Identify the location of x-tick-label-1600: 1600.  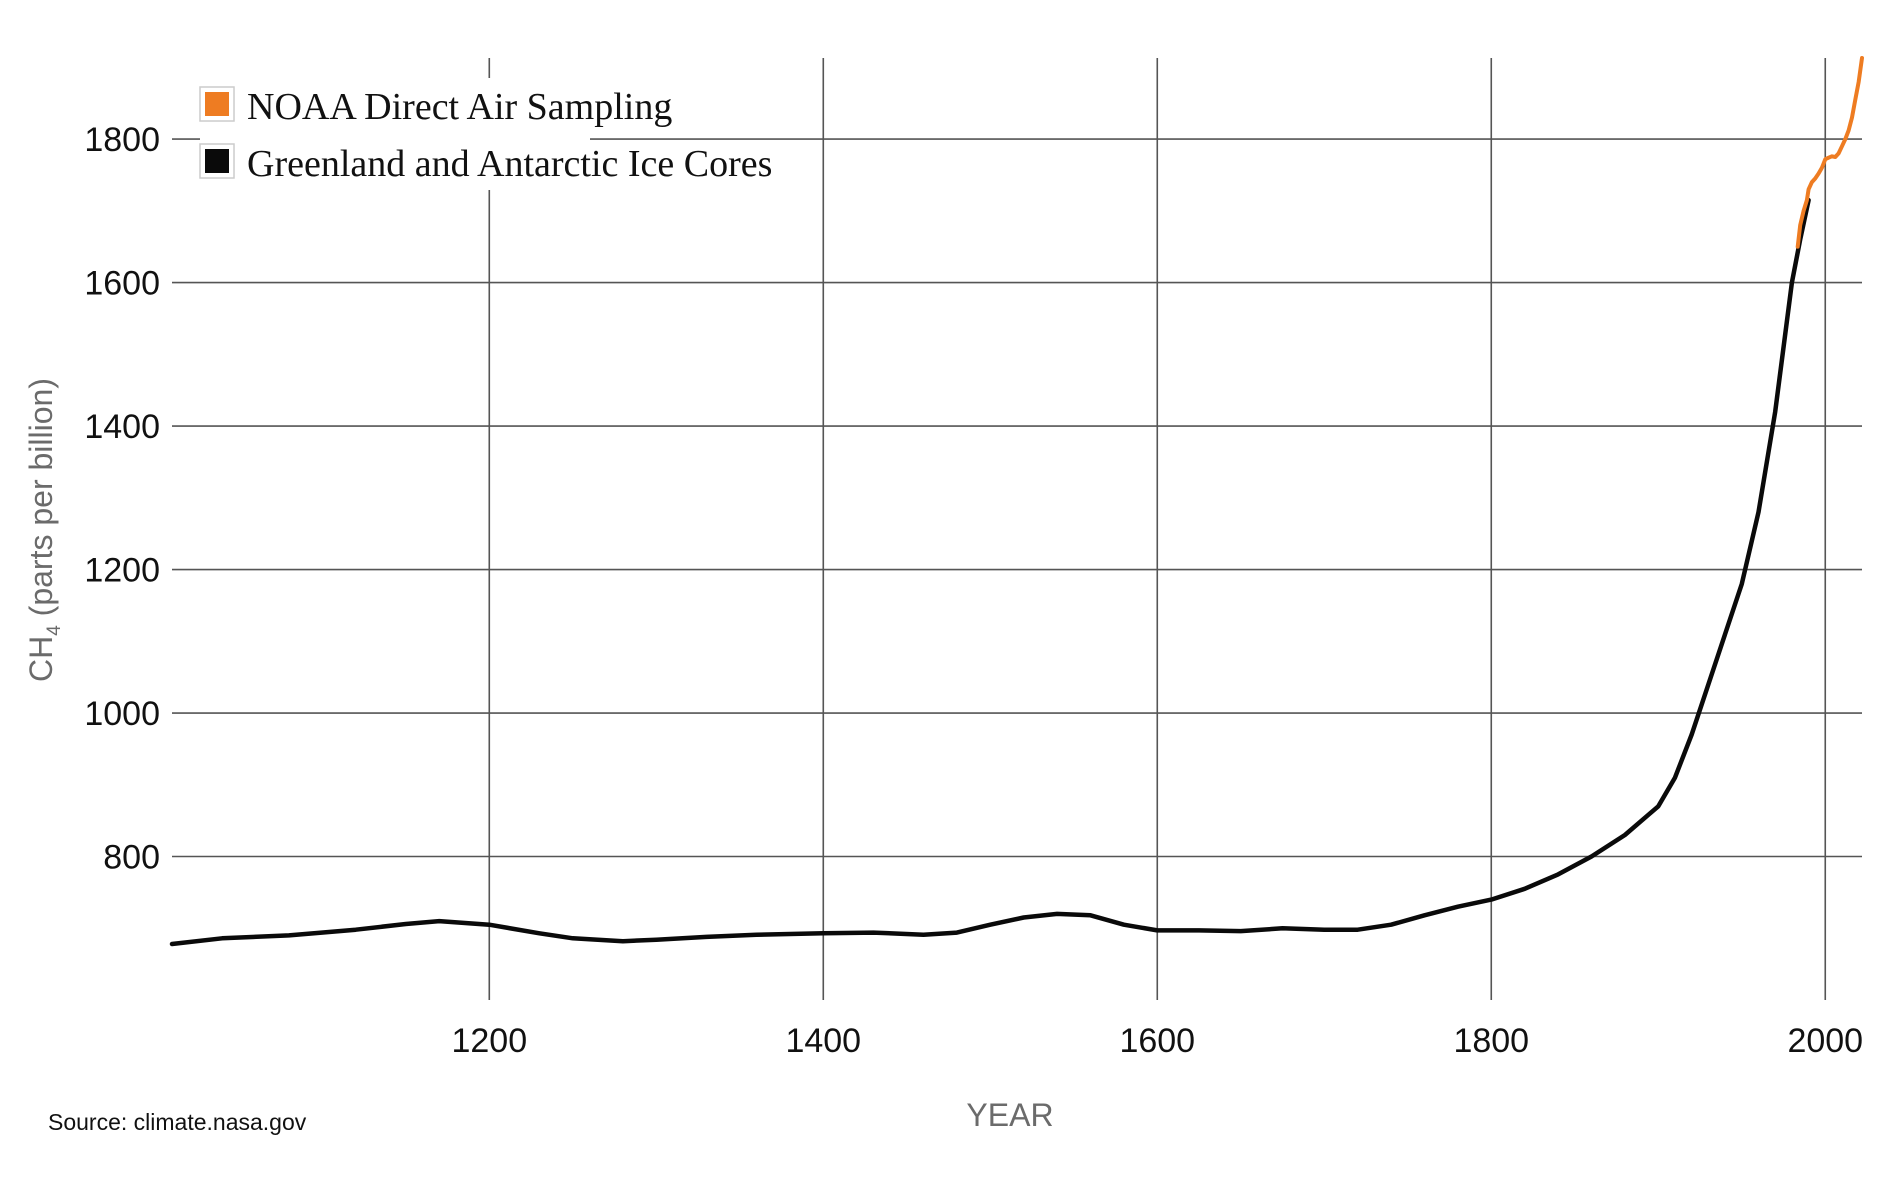
(1157, 1041).